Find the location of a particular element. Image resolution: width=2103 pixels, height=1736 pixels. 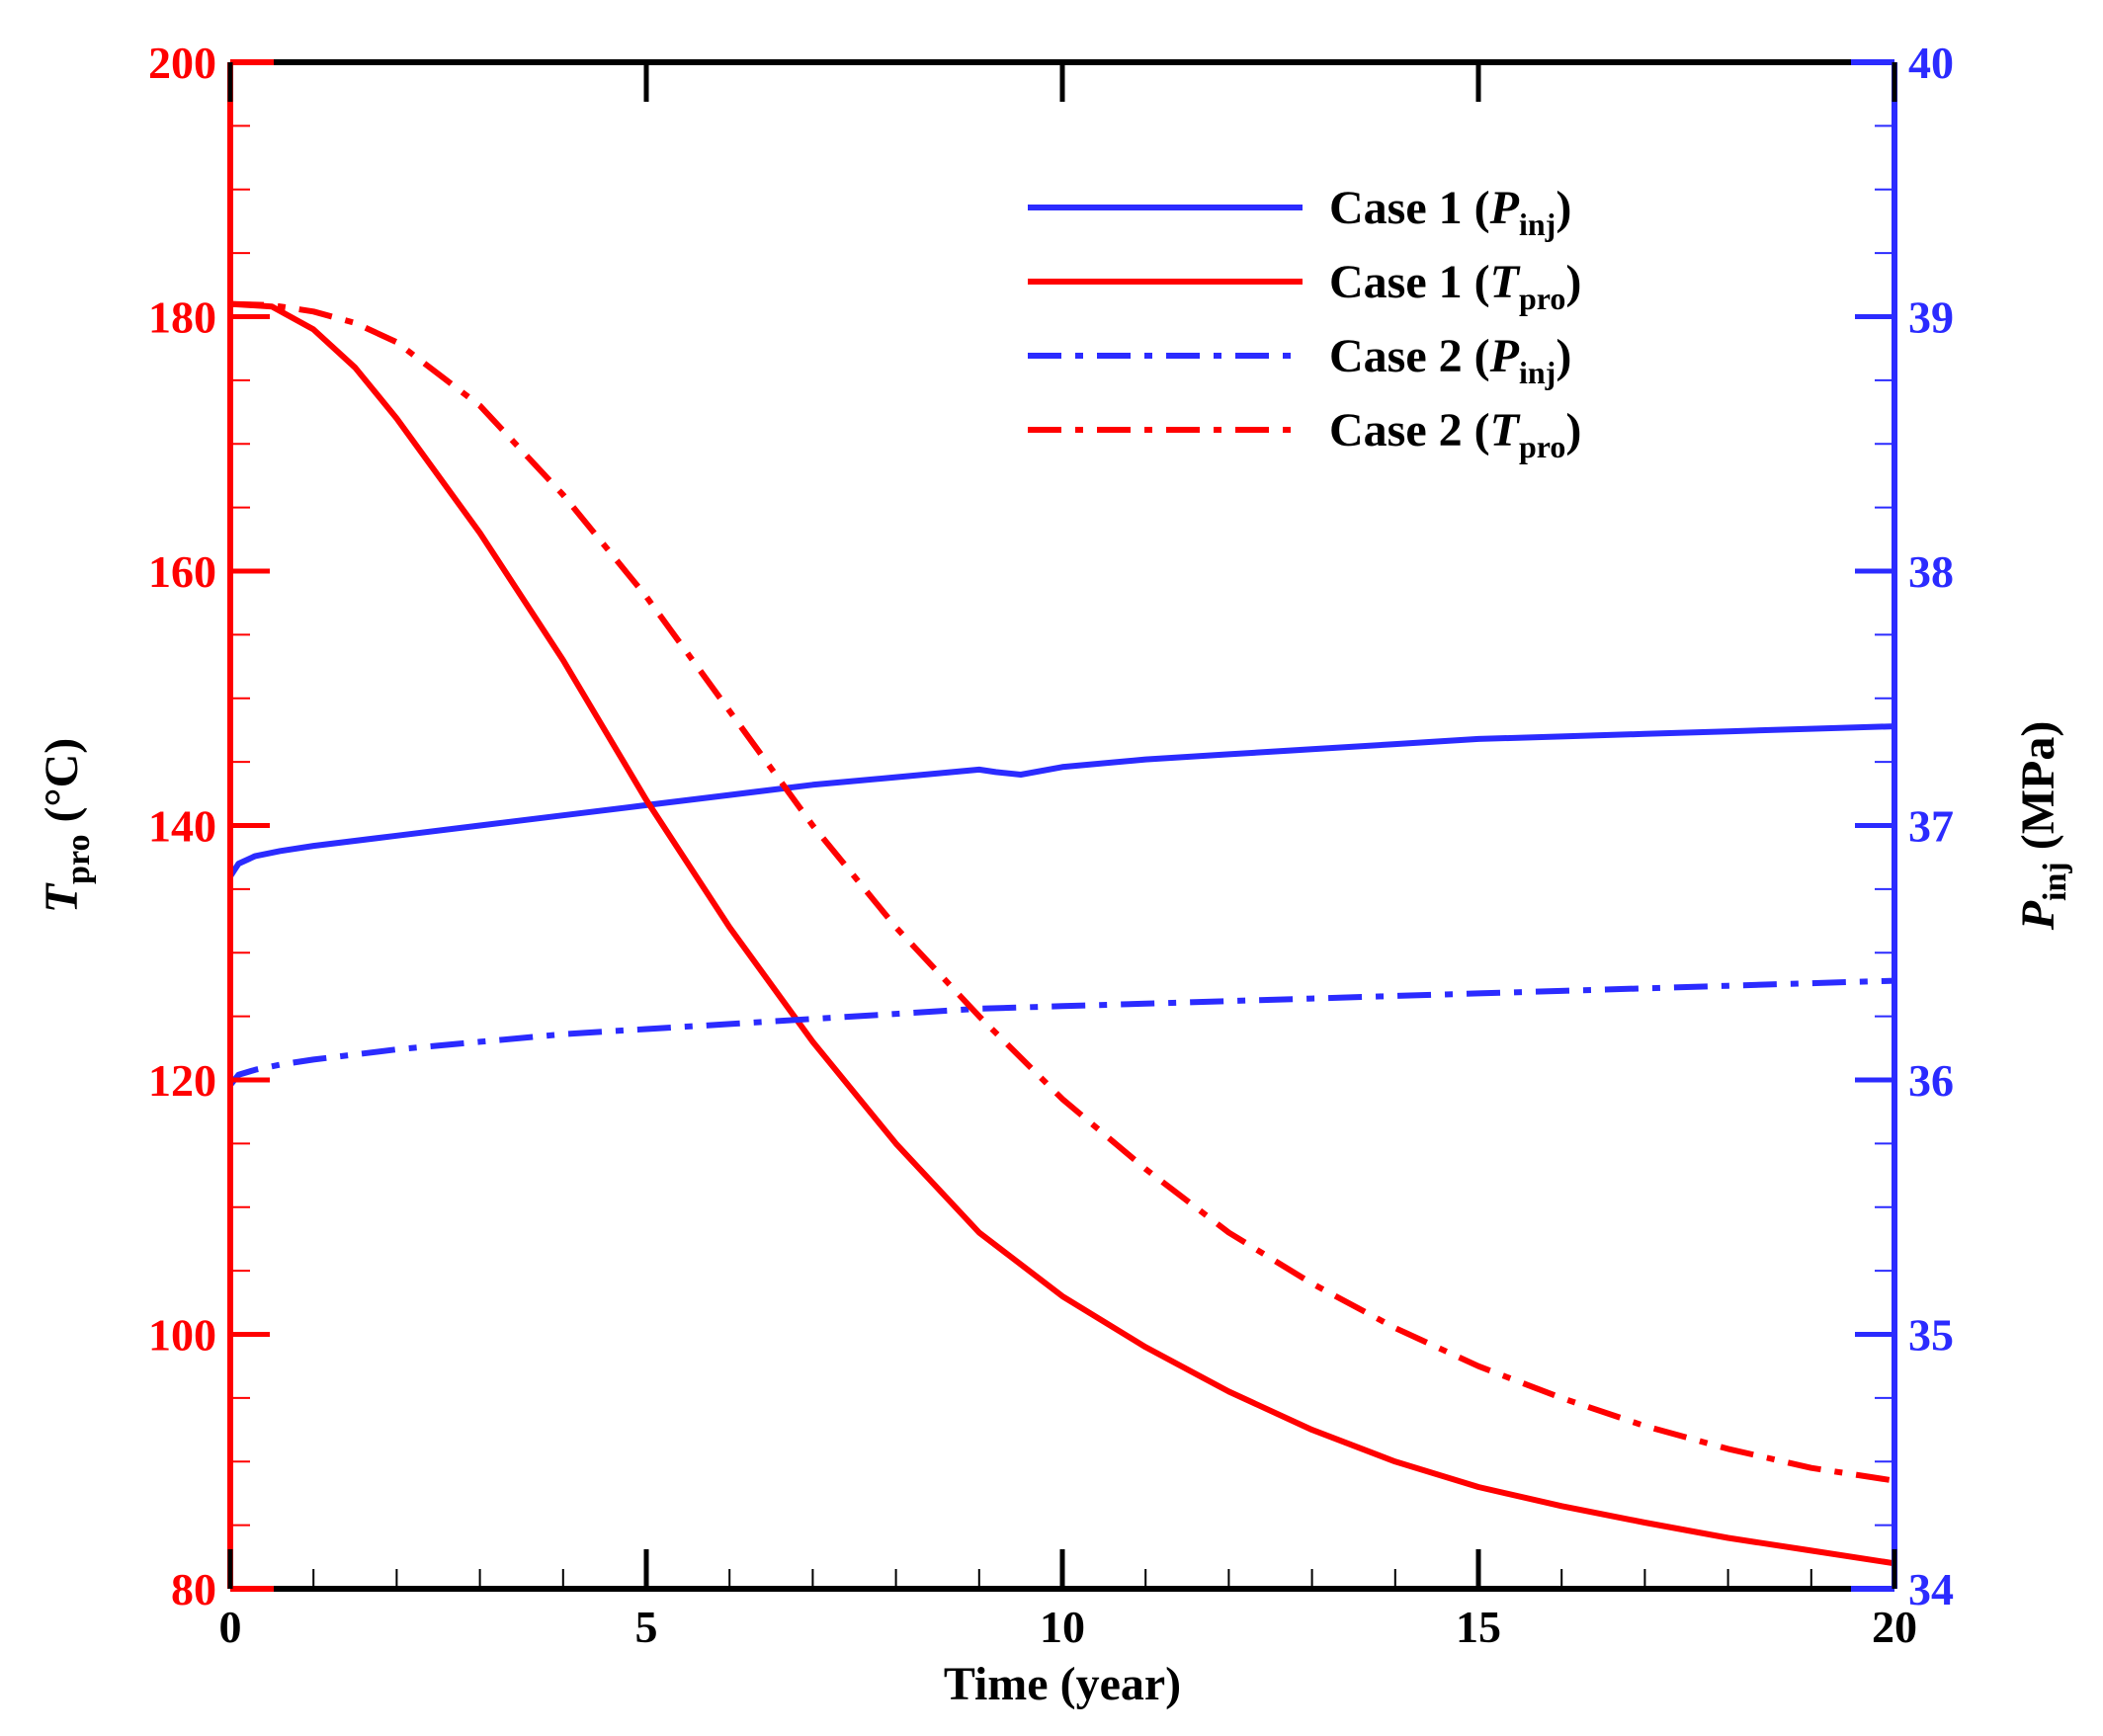

axis-subscript: pro is located at coordinates (78, 859).